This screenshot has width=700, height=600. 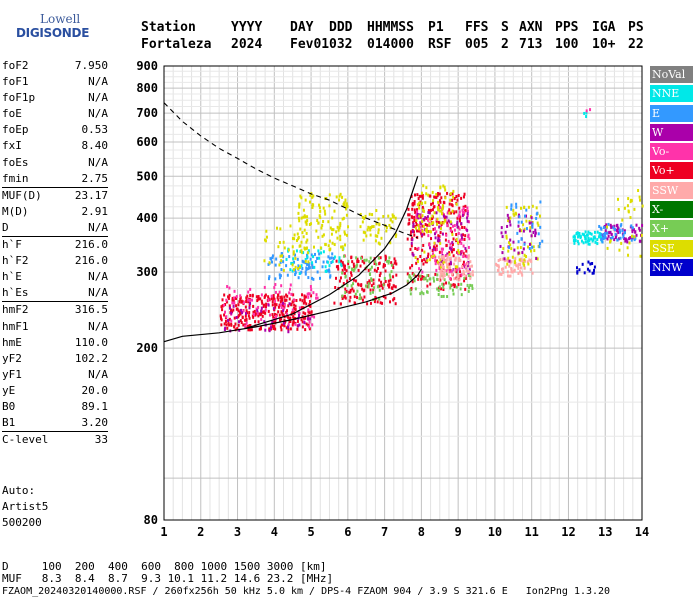 What do you see at coordinates (671, 210) in the screenshot?
I see `legend-item: X-` at bounding box center [671, 210].